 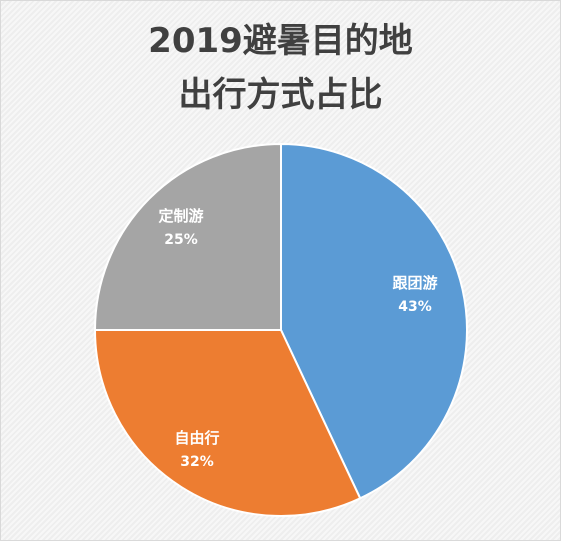 What do you see at coordinates (180, 216) in the screenshot?
I see `slice-label-3: 定制游` at bounding box center [180, 216].